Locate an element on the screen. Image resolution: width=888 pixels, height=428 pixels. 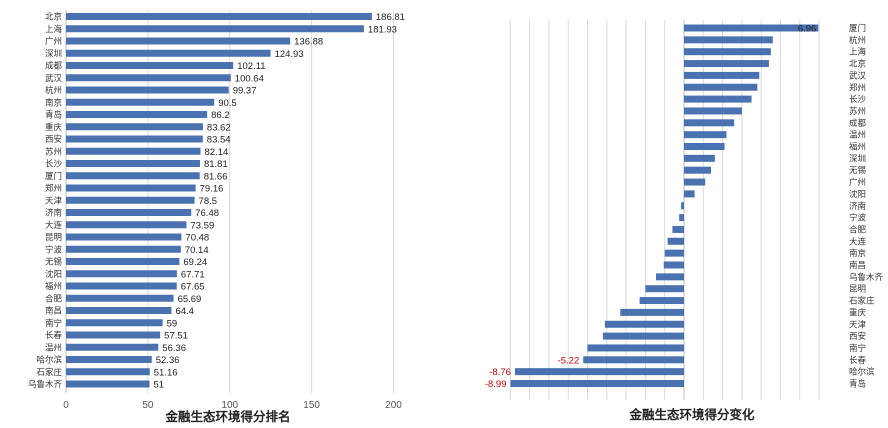
ranking-value-label: 73.59 is located at coordinates (203, 225).